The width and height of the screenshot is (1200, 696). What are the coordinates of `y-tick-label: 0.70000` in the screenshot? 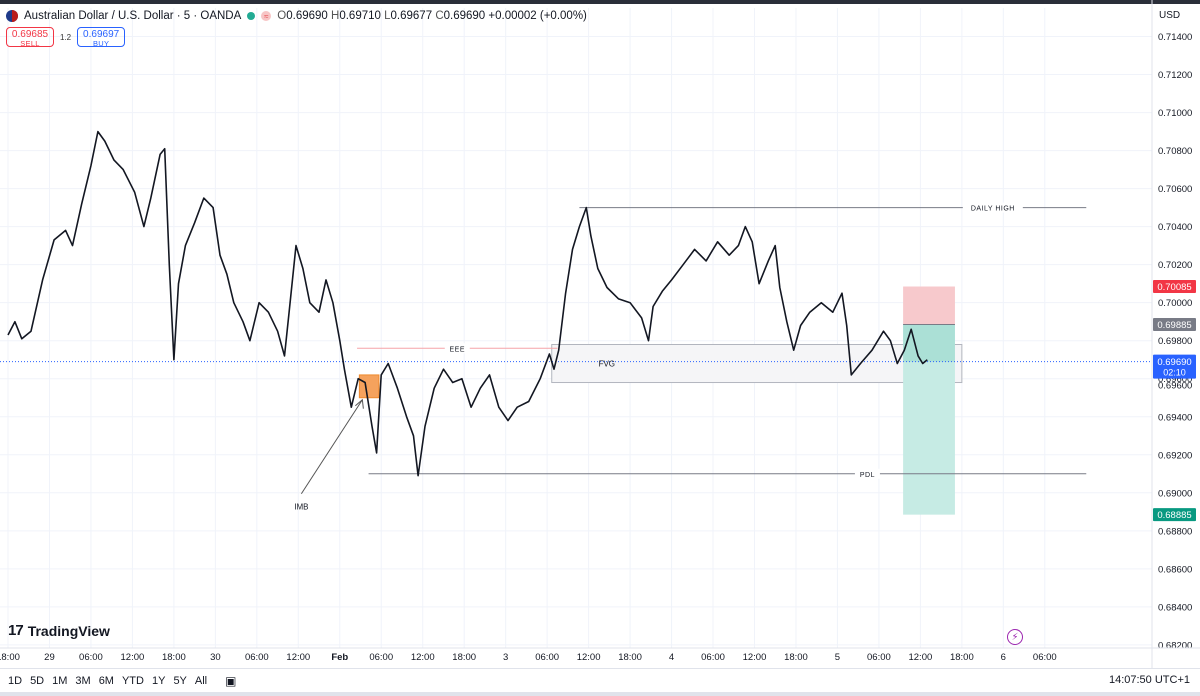 It's located at (1175, 303).